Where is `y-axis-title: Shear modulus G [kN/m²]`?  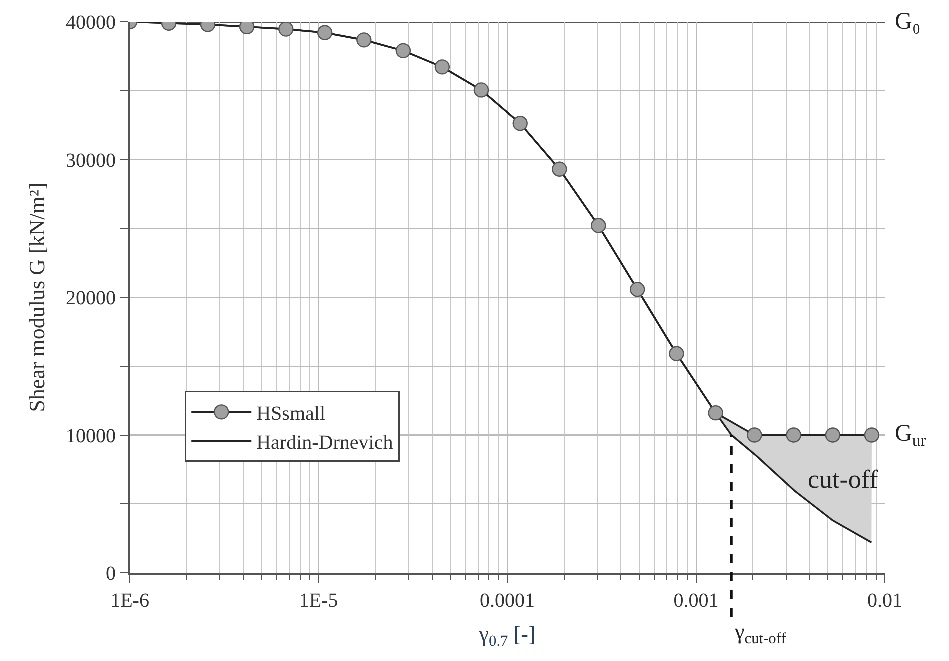
y-axis-title: Shear modulus G [kN/m²] is located at coordinates (37, 297).